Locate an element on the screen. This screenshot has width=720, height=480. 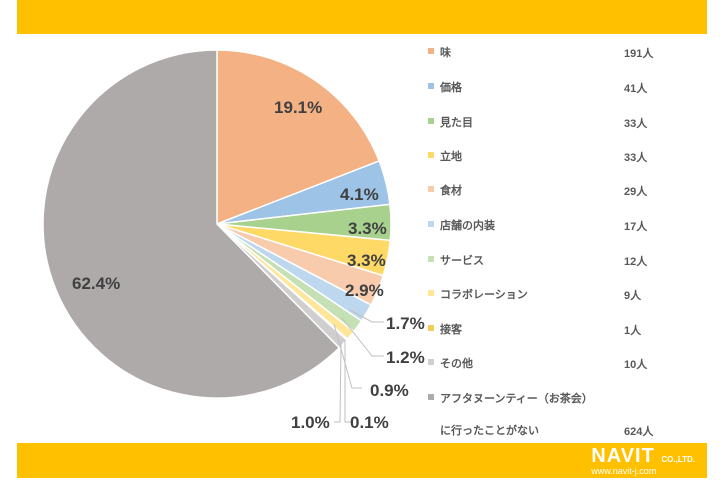
pct-label-service: 1.2% is located at coordinates (405, 357).